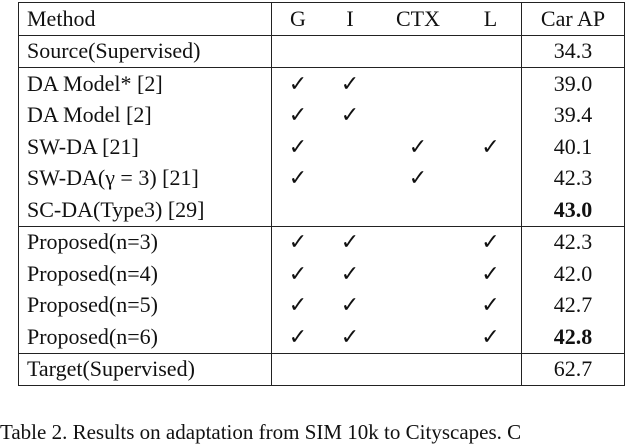 Image resolution: width=640 pixels, height=445 pixels. I want to click on car-ap-cell: 62.7, so click(573, 369).